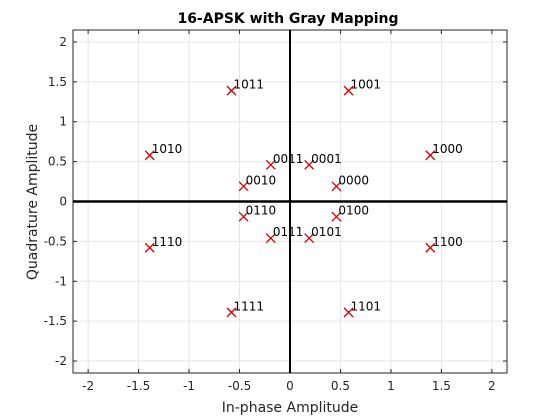 The height and width of the screenshot is (420, 560). I want to click on y-tick-label: 1.5, so click(57, 82).